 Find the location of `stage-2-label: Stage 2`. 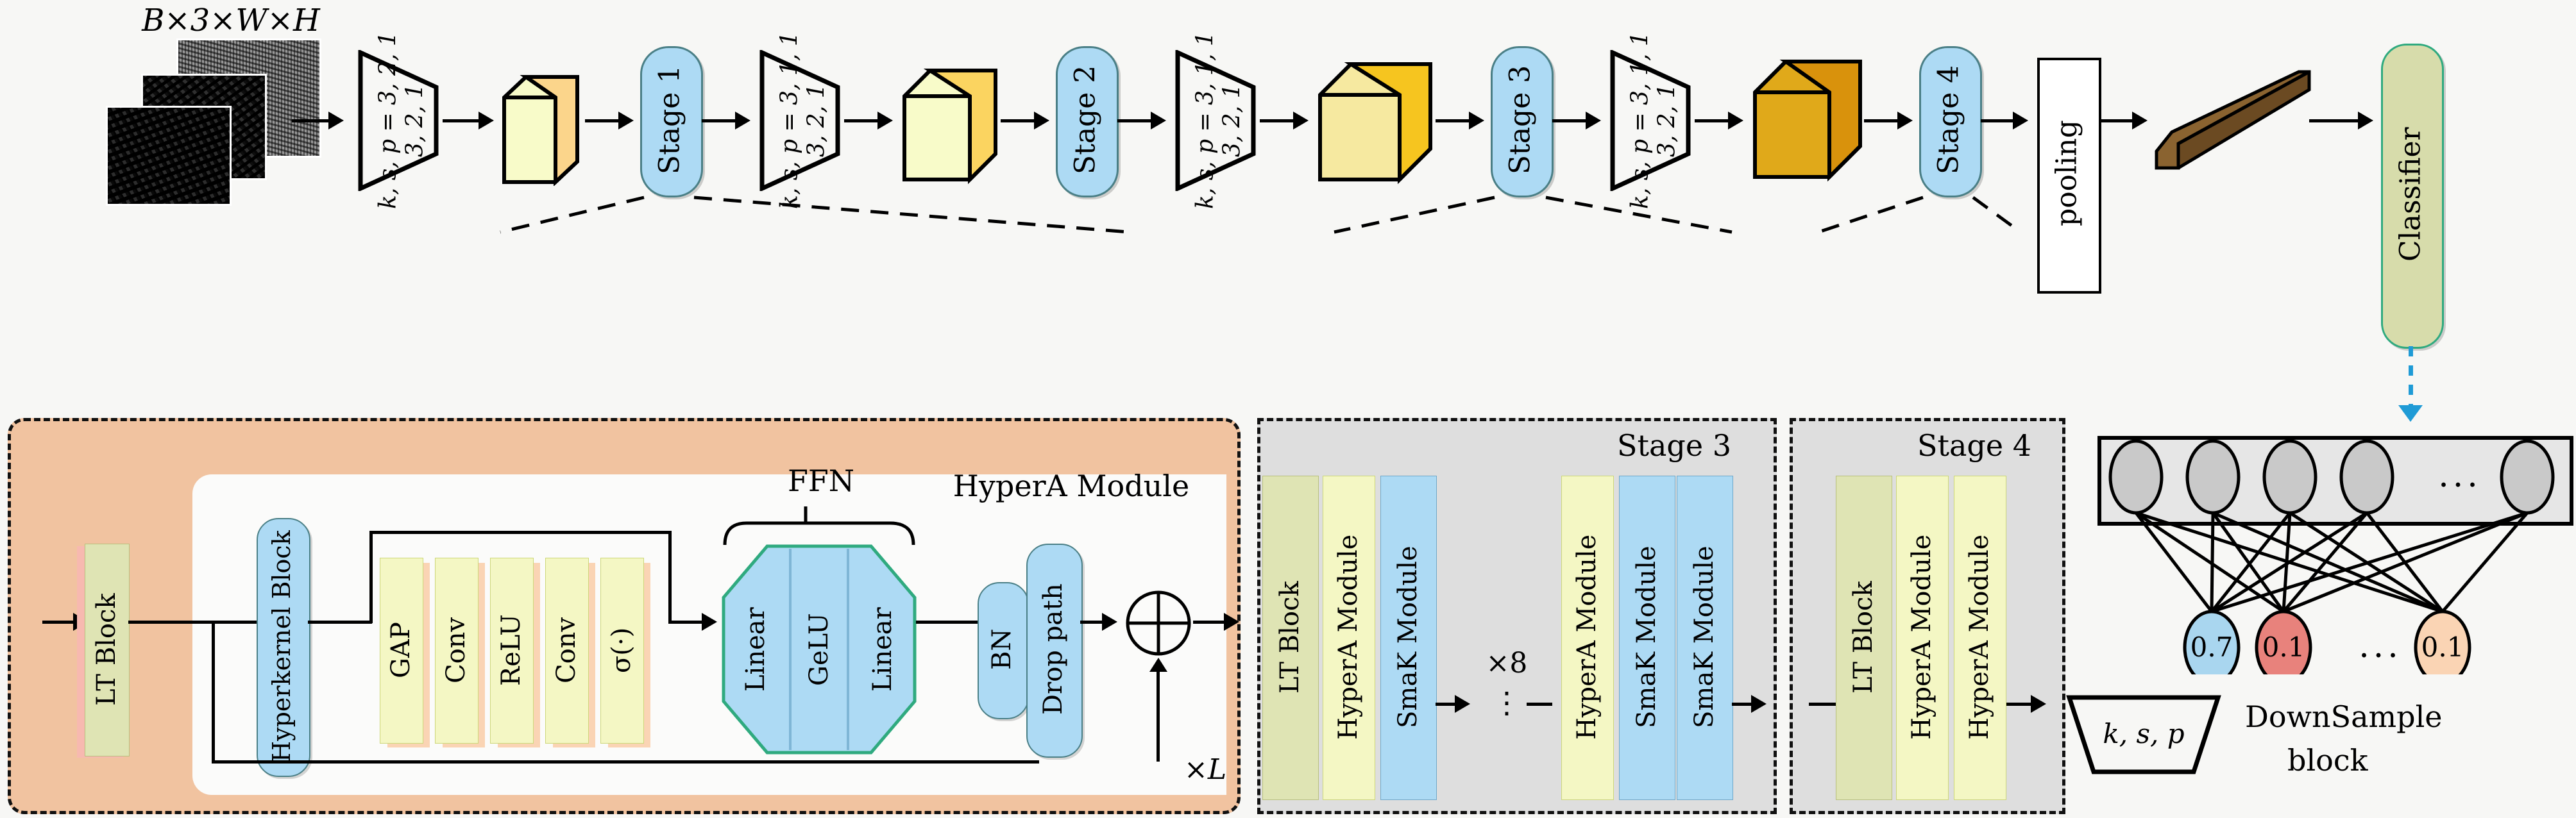

stage-2-label: Stage 2 is located at coordinates (1085, 120).